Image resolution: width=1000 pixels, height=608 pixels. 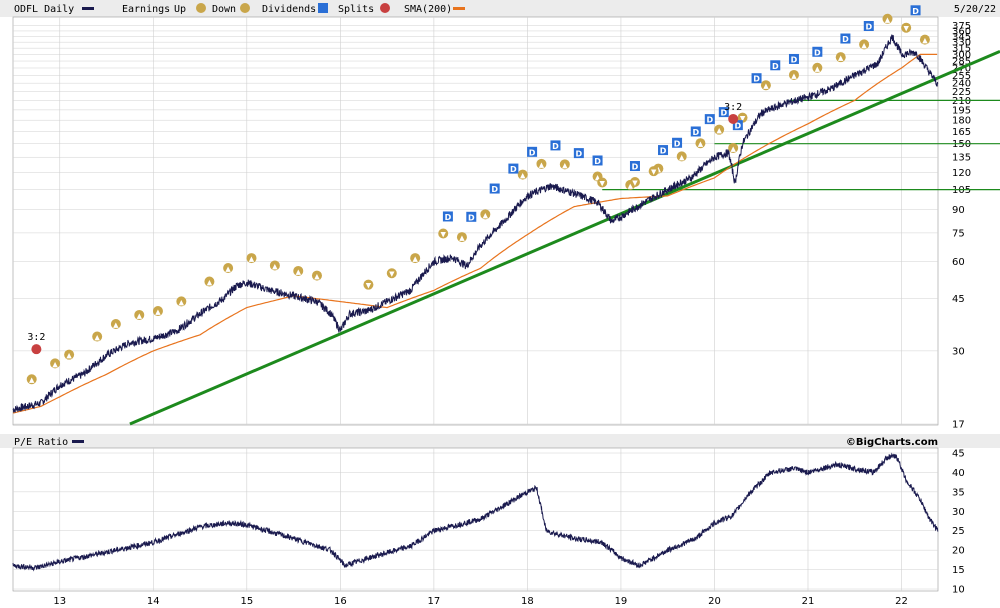 I want to click on y-tick-label: 105, so click(x=961, y=190).